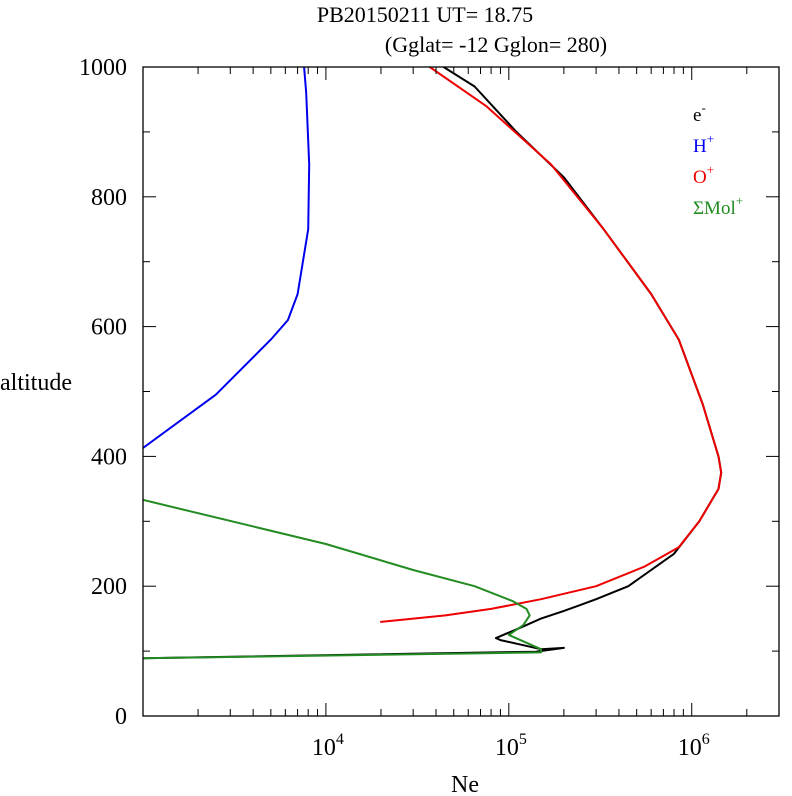 This screenshot has width=792, height=796. What do you see at coordinates (496, 44) in the screenshot?
I see `chart-subtitle: (Gglat= -12 Gglon= 280)` at bounding box center [496, 44].